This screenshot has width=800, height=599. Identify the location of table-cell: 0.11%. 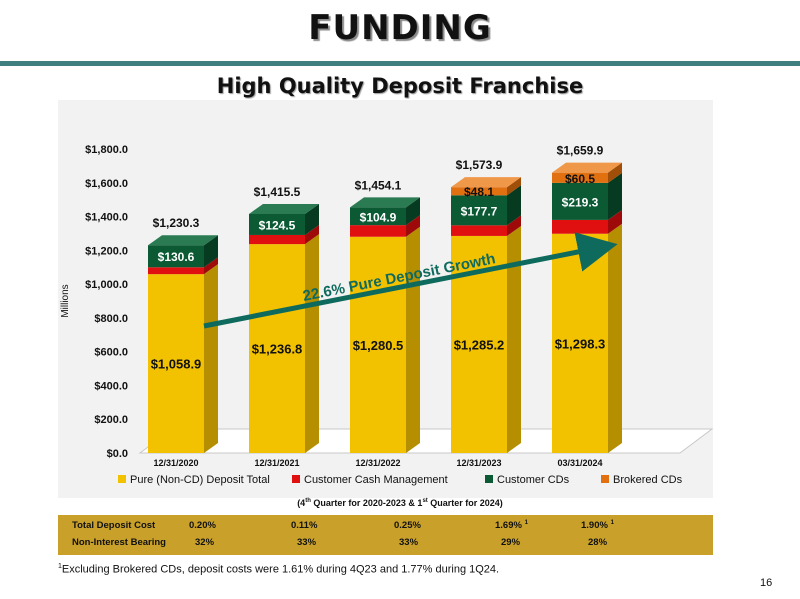
(304, 525).